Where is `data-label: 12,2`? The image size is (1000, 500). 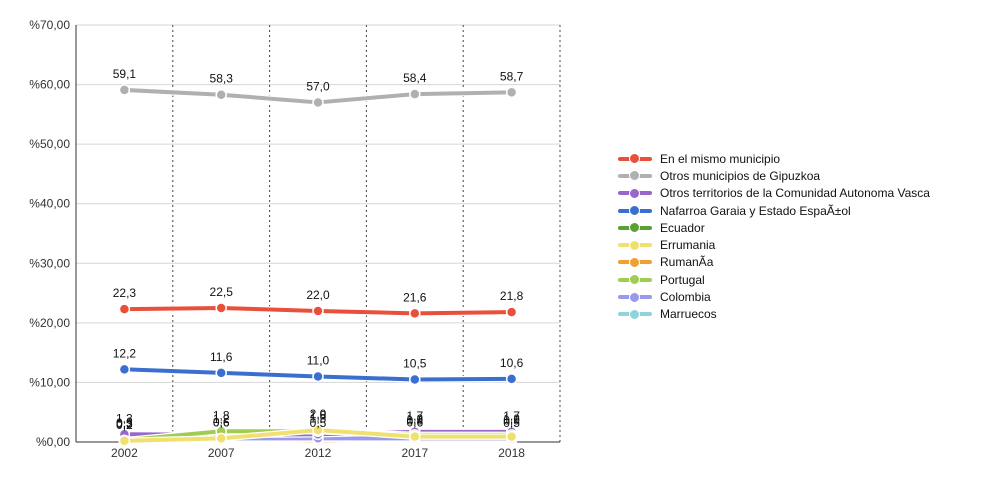 data-label: 12,2 is located at coordinates (125, 353).